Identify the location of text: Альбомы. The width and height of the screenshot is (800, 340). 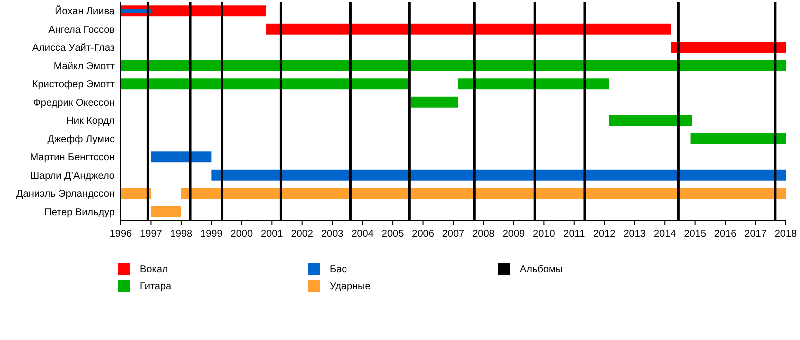
(542, 270).